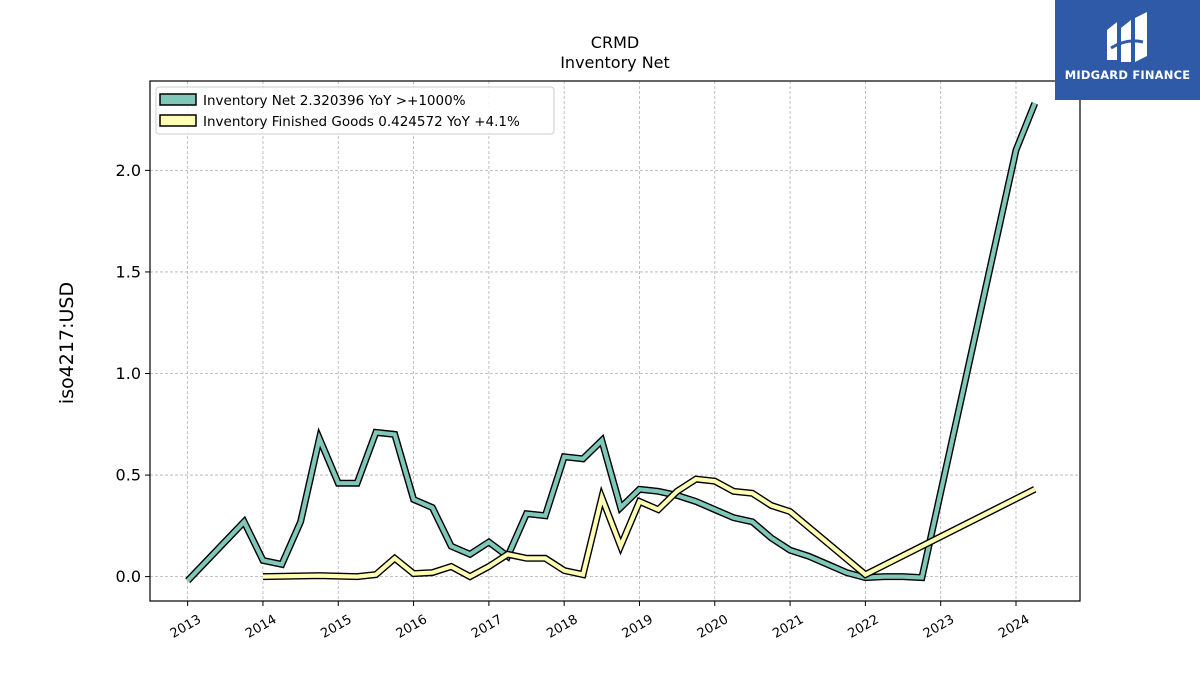  I want to click on x-tick-label: 2022, so click(864, 627).